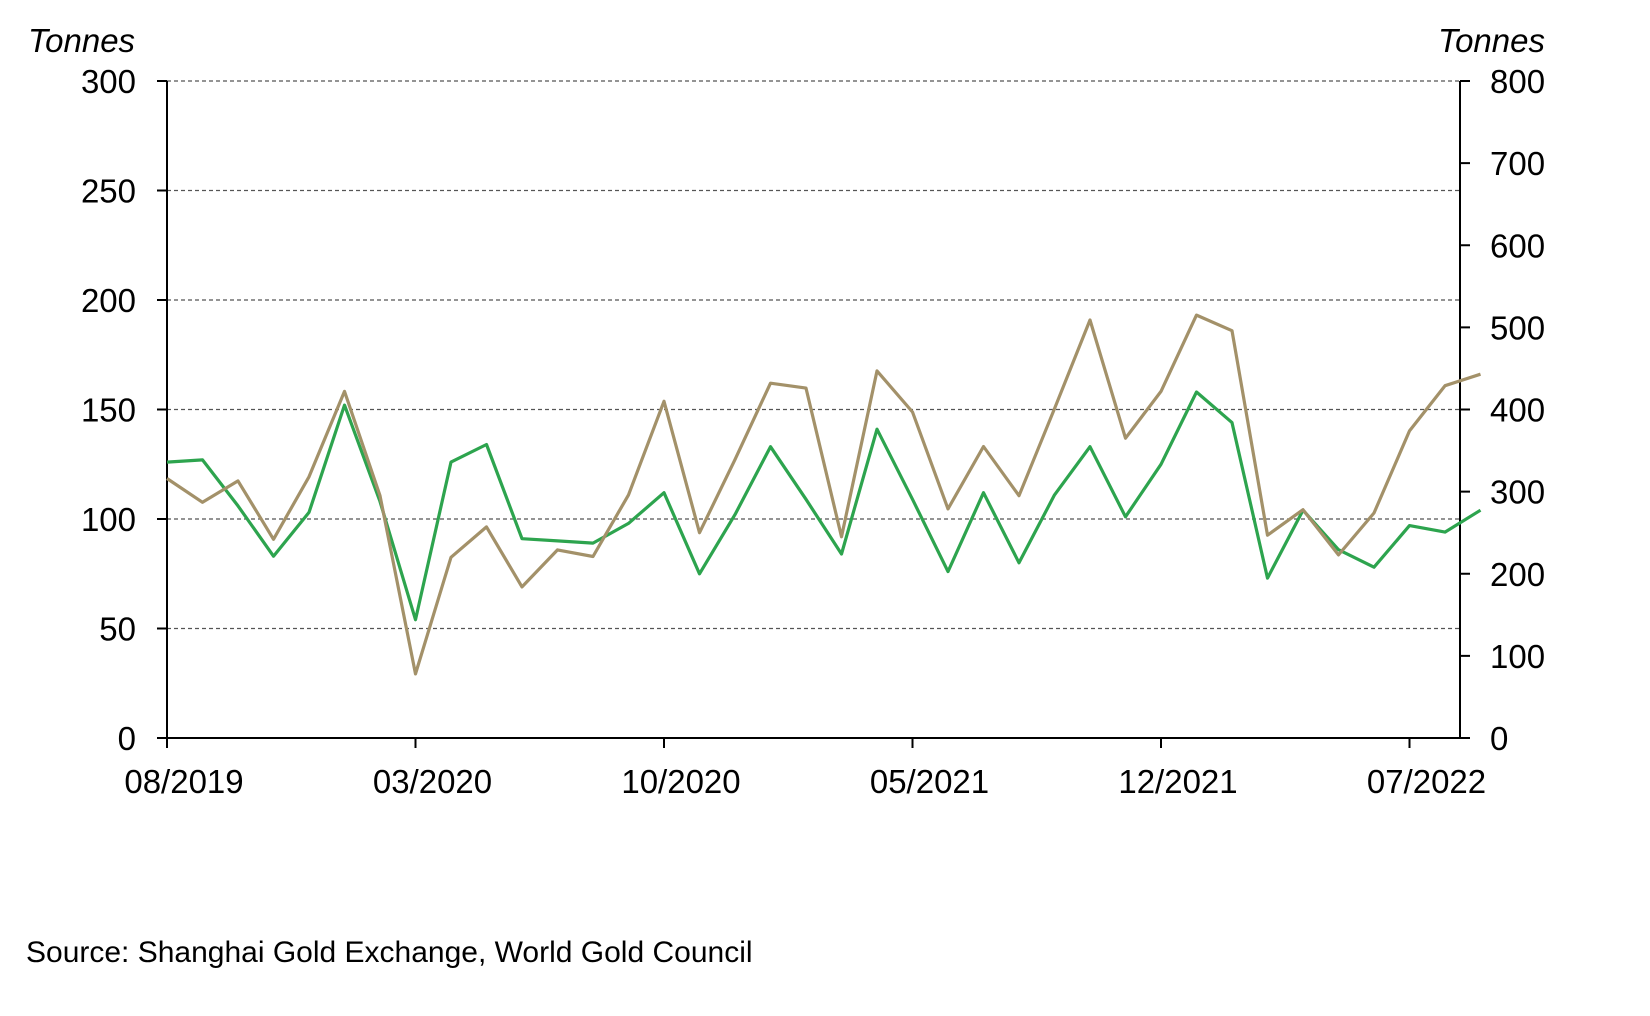 Image resolution: width=1650 pixels, height=1016 pixels. Describe the element at coordinates (1517, 410) in the screenshot. I see `right-tick-label: 400` at that location.